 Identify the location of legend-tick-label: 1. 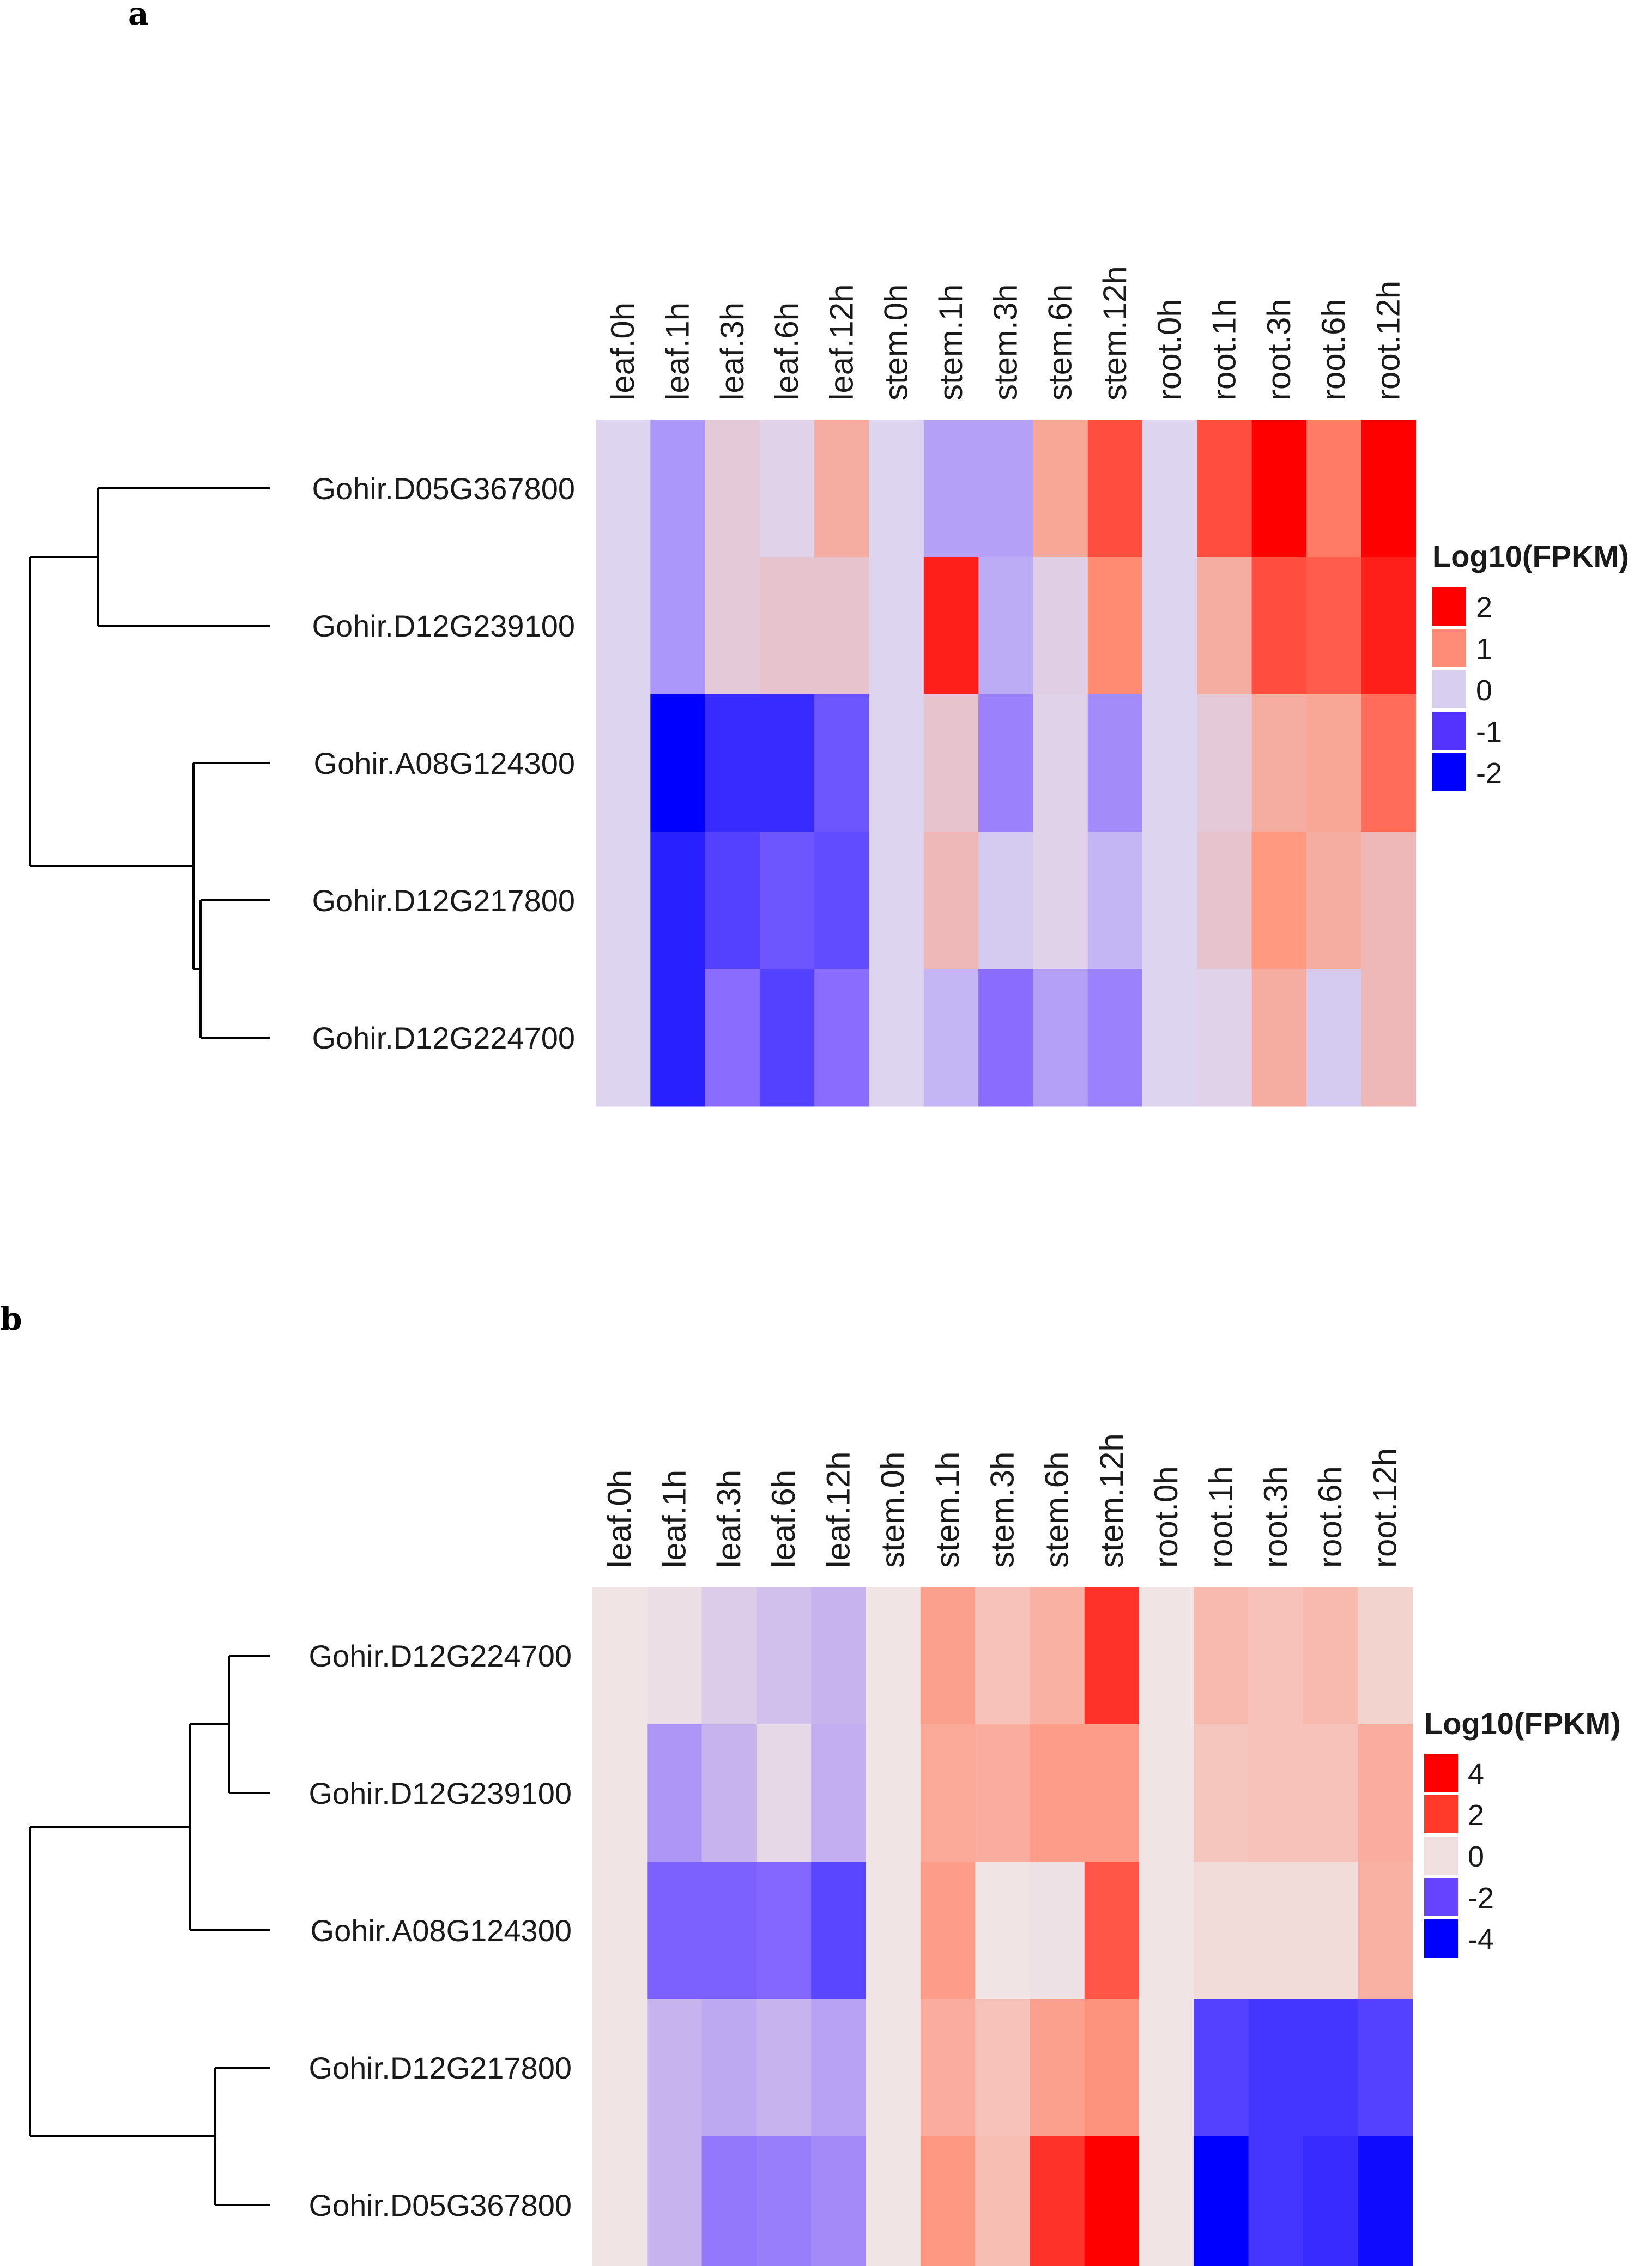
(1484, 649).